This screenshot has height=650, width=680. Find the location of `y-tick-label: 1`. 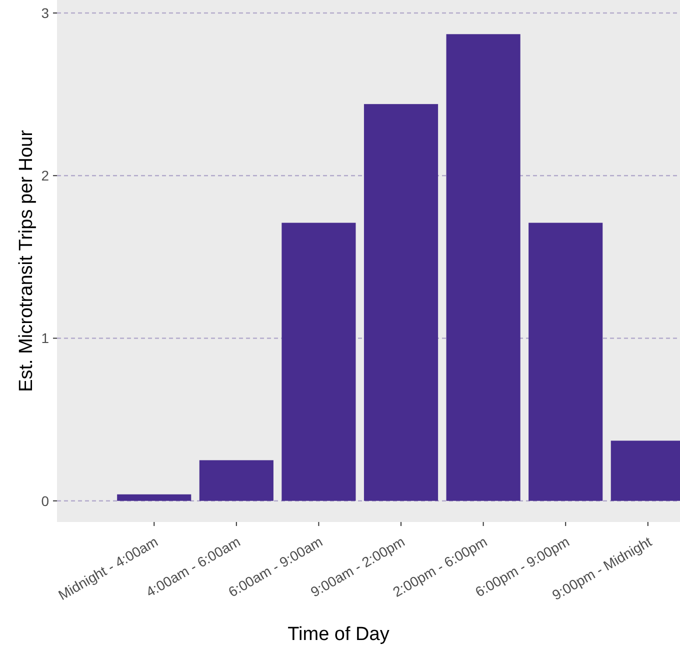

y-tick-label: 1 is located at coordinates (45, 338).